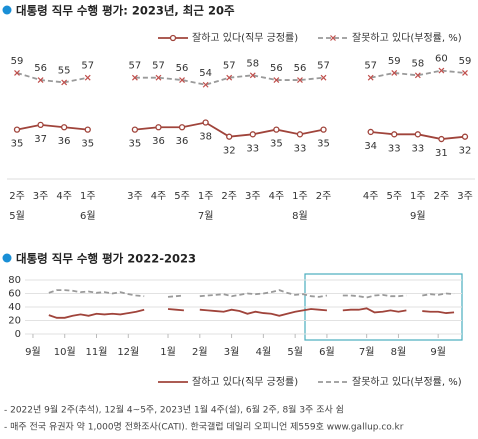  Describe the element at coordinates (17, 216) in the screenshot. I see `month-label: 5월` at that location.